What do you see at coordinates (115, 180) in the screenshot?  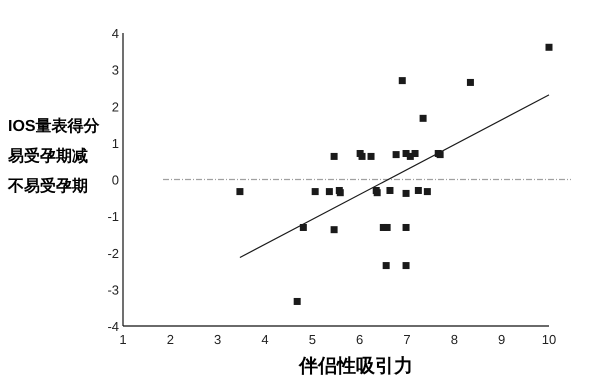 I see `y-tick-label: 0` at bounding box center [115, 180].